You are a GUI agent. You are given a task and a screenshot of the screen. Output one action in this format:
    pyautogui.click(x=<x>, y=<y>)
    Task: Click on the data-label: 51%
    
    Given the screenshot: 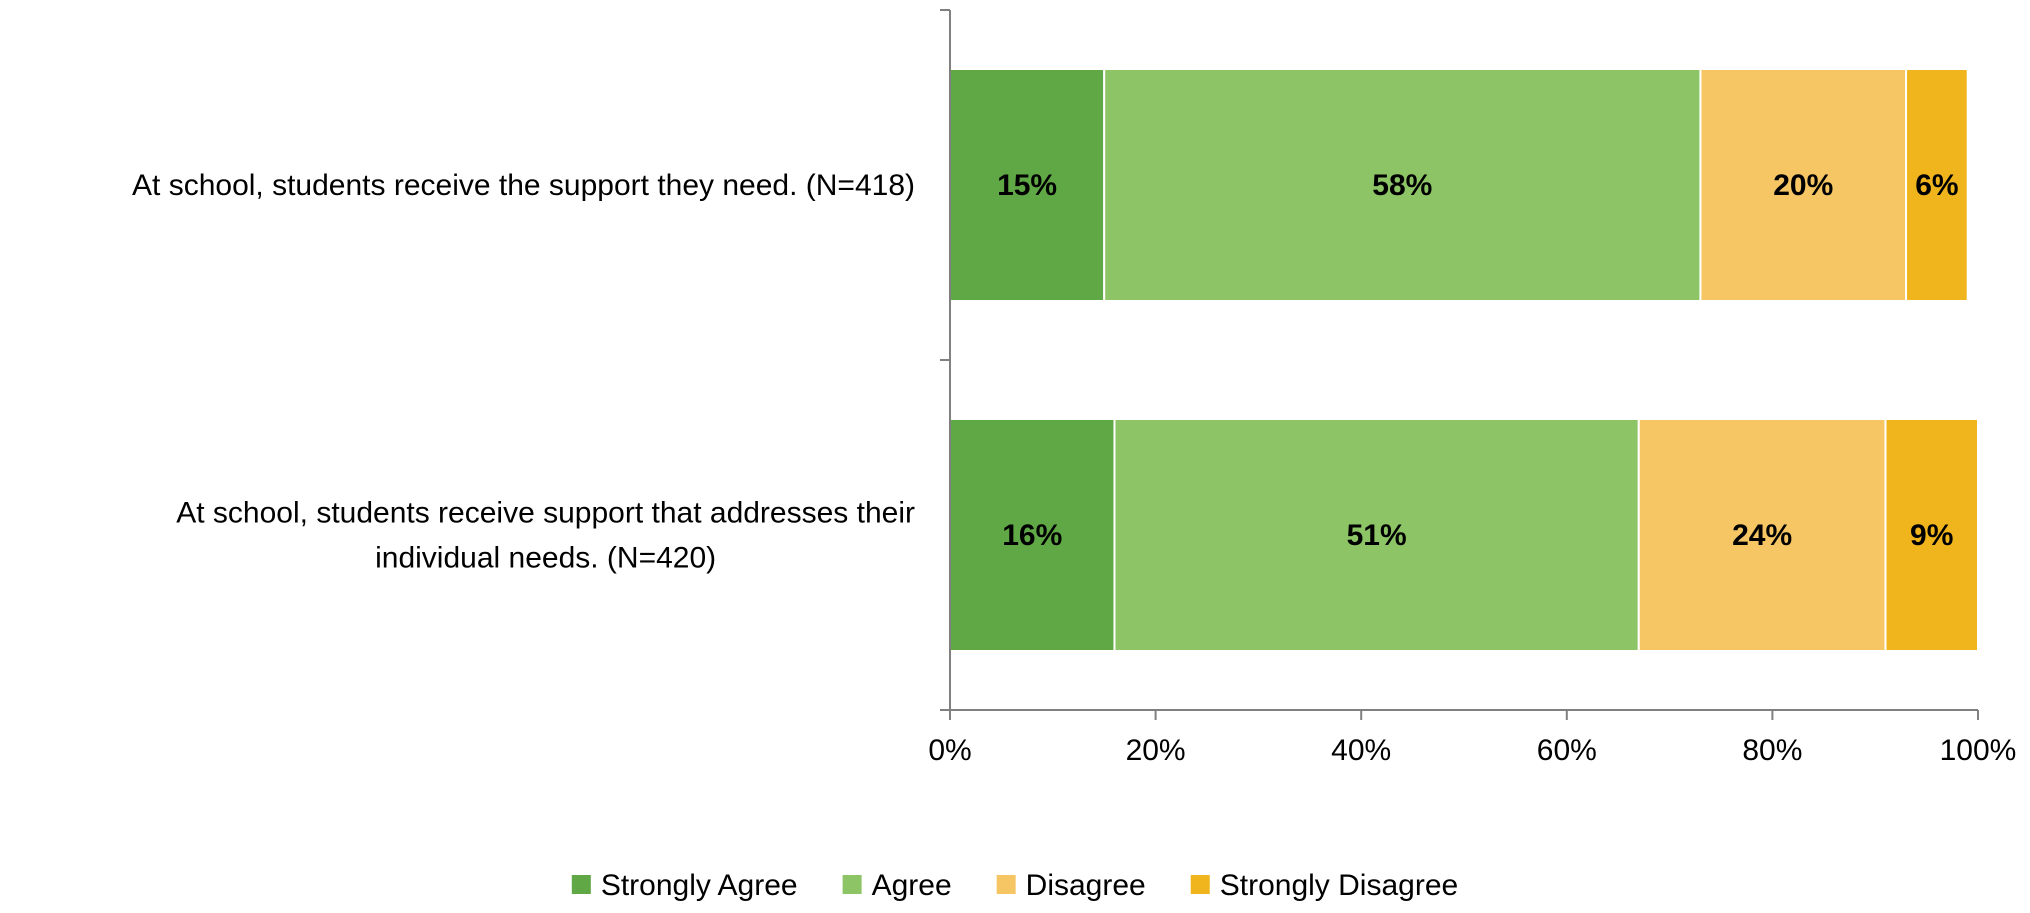 What is the action you would take?
    pyautogui.click(x=1377, y=535)
    